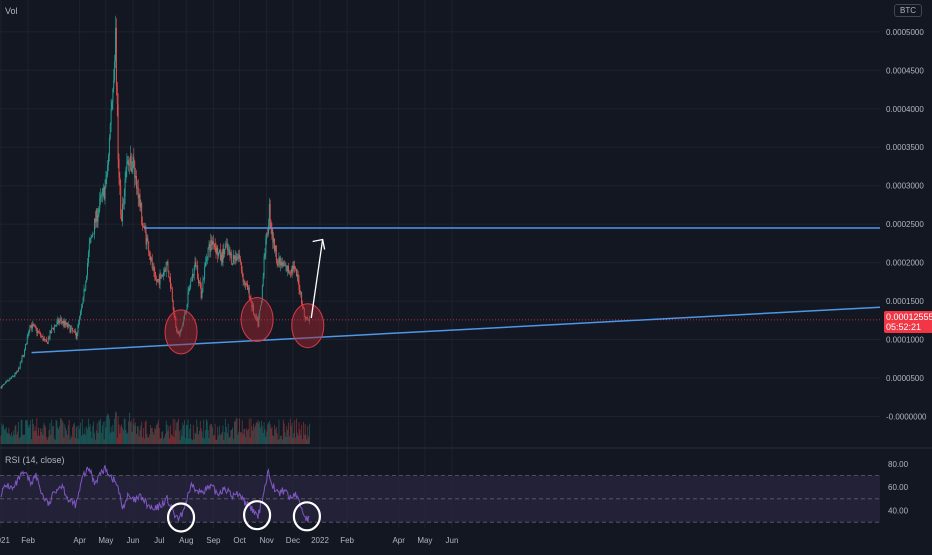 Image resolution: width=932 pixels, height=555 pixels. What do you see at coordinates (159, 540) in the screenshot?
I see `time-tick-label: Jul` at bounding box center [159, 540].